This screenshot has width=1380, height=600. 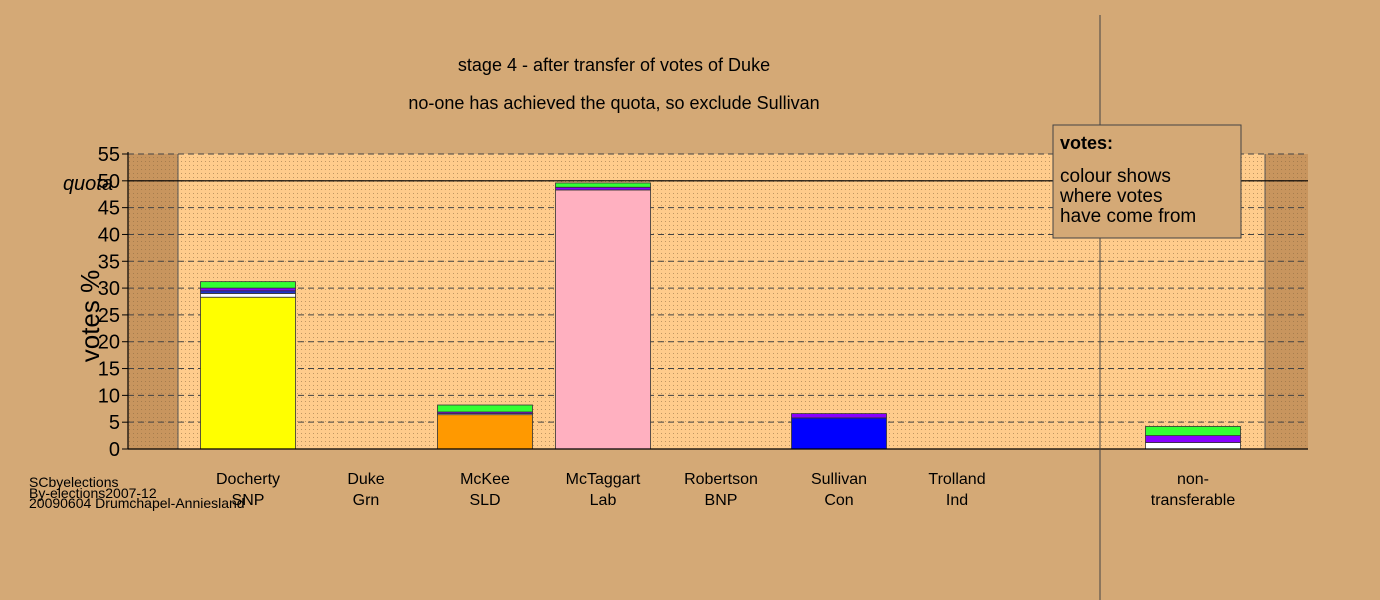 What do you see at coordinates (1128, 216) in the screenshot?
I see `legend-line-3: have come from` at bounding box center [1128, 216].